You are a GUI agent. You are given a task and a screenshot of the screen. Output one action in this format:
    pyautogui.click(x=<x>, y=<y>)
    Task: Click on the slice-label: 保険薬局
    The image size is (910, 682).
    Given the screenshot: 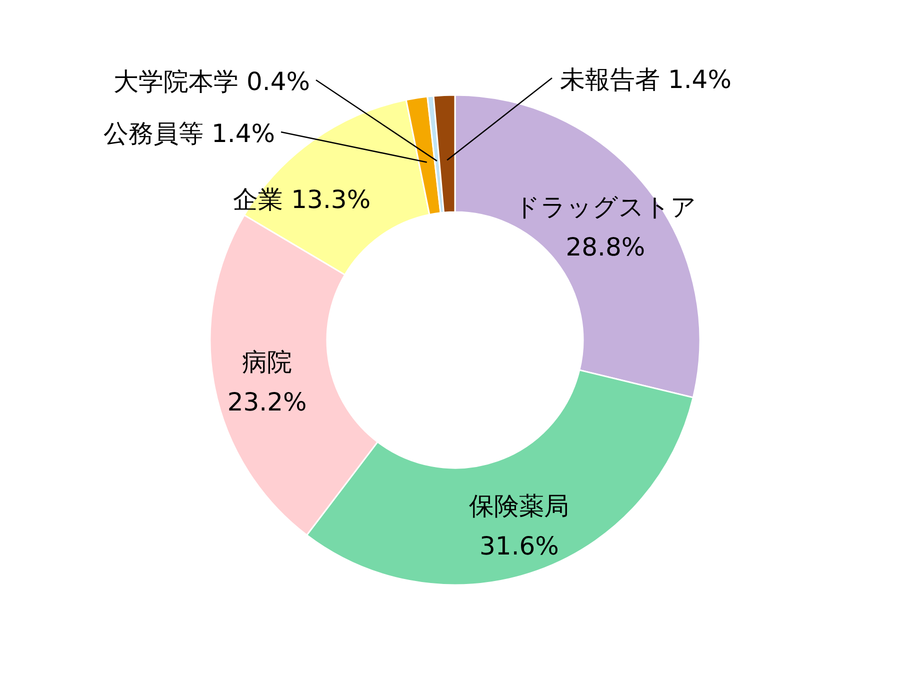 What is the action you would take?
    pyautogui.click(x=519, y=505)
    